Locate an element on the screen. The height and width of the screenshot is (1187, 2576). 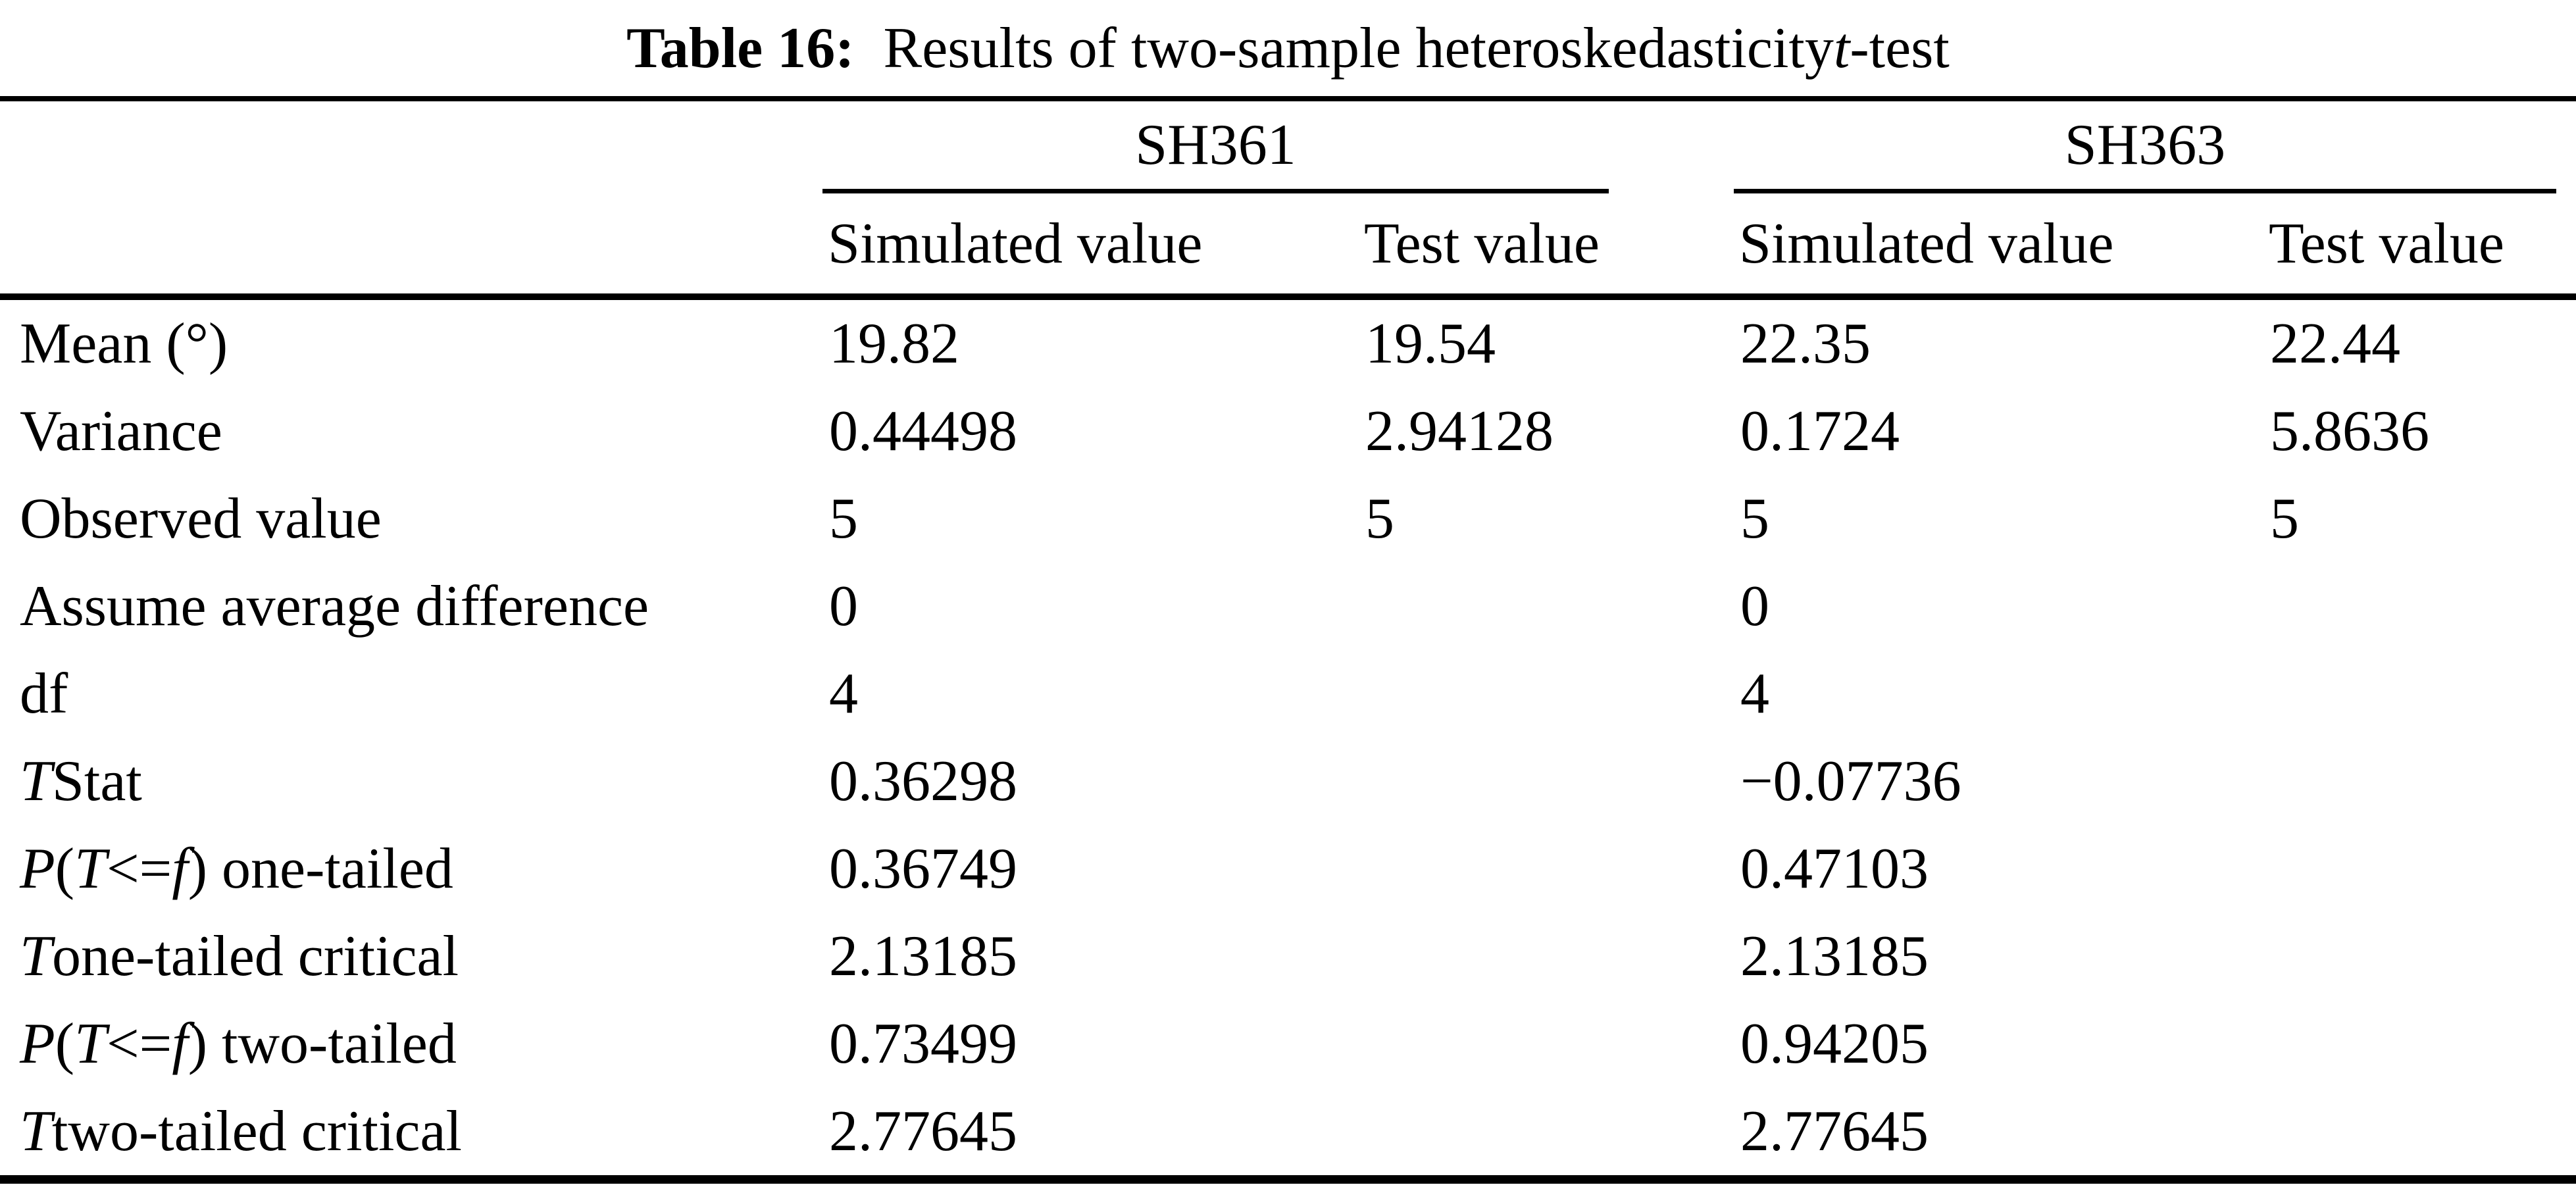
subheader-sh361-simulated-value: Simulated value is located at coordinates (1016, 243).